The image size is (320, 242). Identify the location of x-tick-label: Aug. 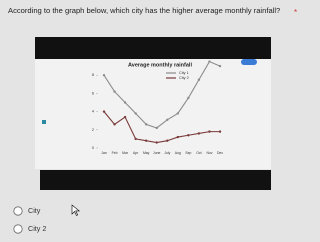
(178, 153).